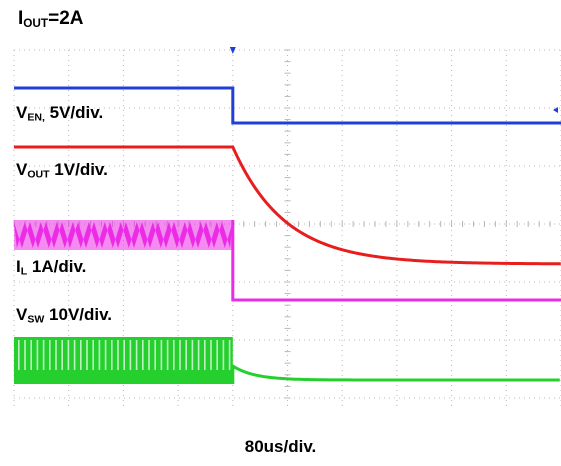 The image size is (561, 466). What do you see at coordinates (232, 50) in the screenshot?
I see `trigger-marker` at bounding box center [232, 50].